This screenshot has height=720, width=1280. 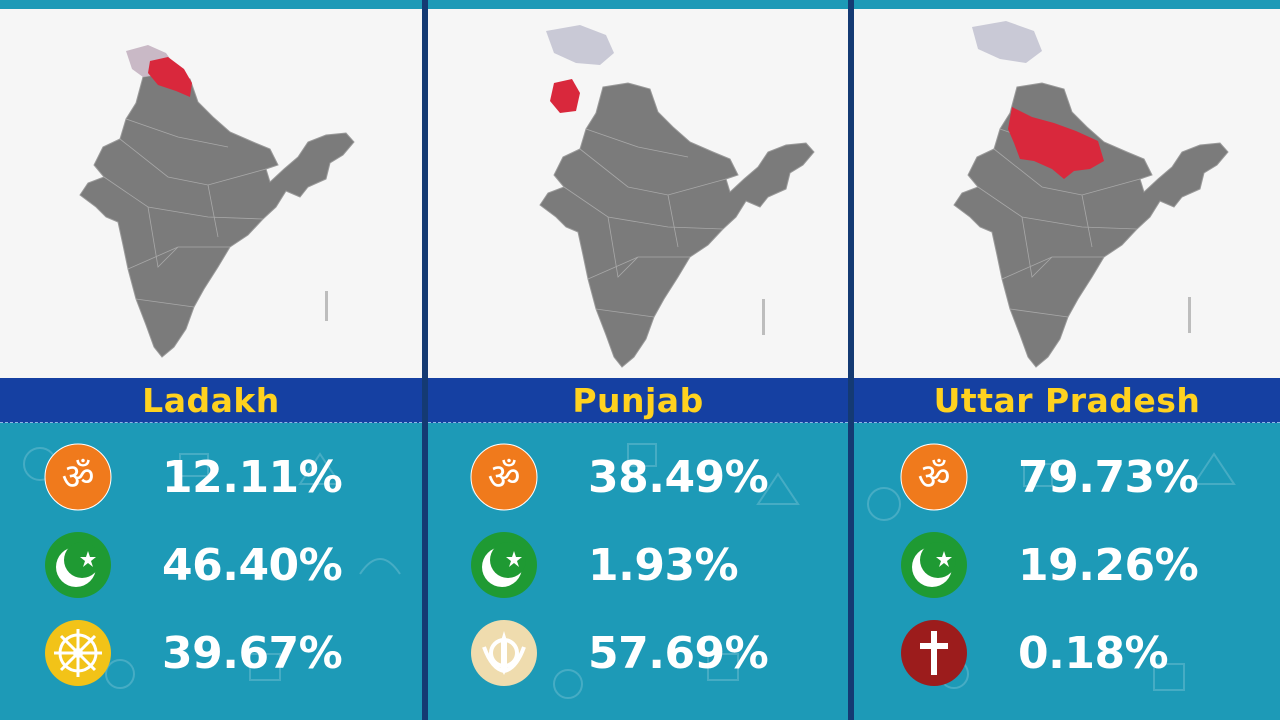 I want to click on stat-row-christianity: 0.18%, so click(x=1034, y=653).